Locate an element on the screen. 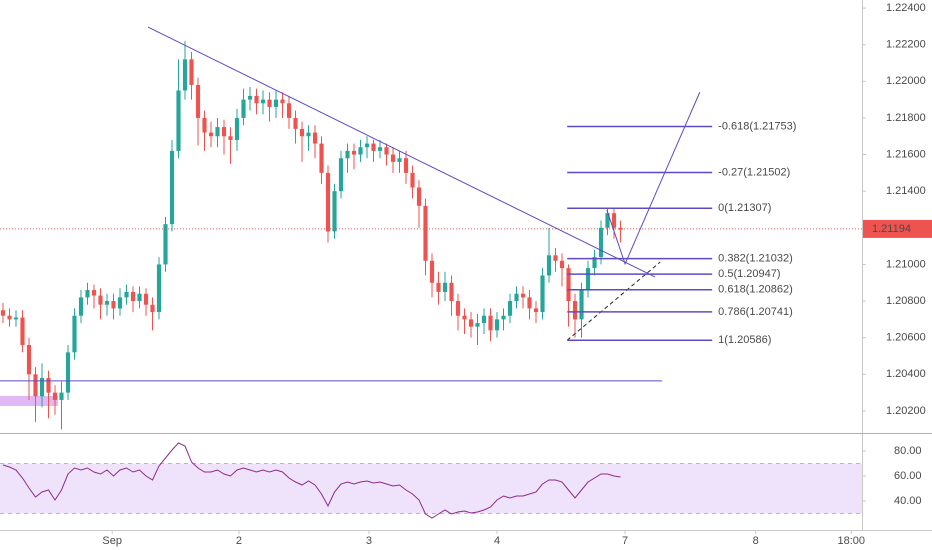 The image size is (932, 550). x-tick-label: 7 is located at coordinates (625, 541).